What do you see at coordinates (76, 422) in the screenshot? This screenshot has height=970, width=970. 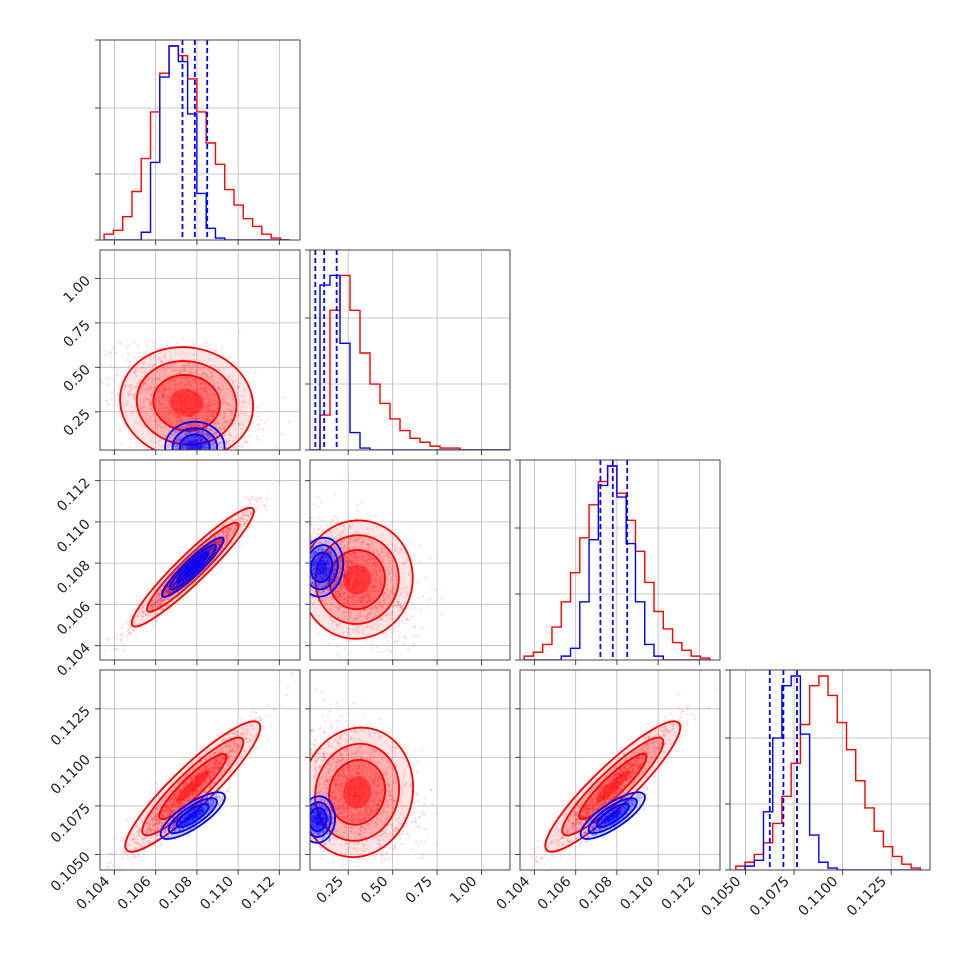 I see `y-tick-label: 0.25` at bounding box center [76, 422].